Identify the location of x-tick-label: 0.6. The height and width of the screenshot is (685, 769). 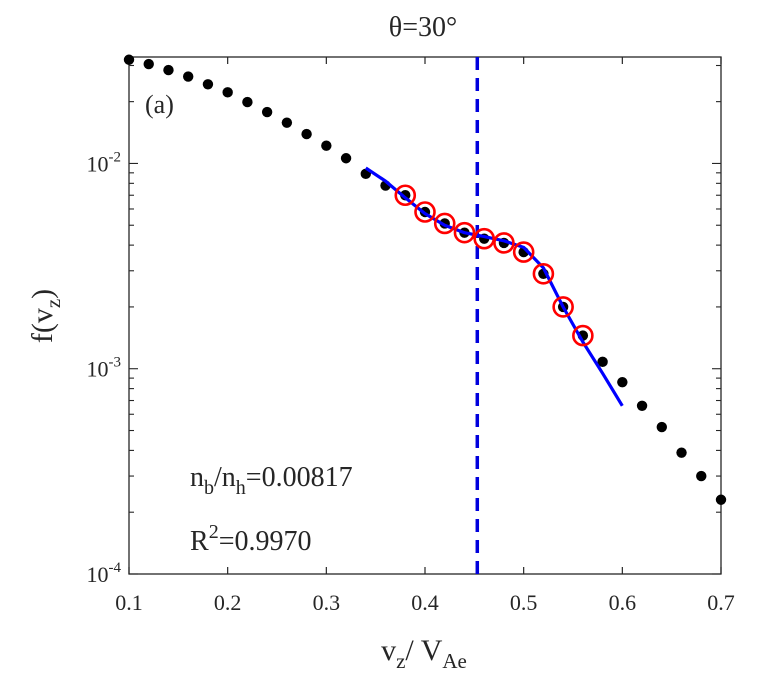
(623, 602).